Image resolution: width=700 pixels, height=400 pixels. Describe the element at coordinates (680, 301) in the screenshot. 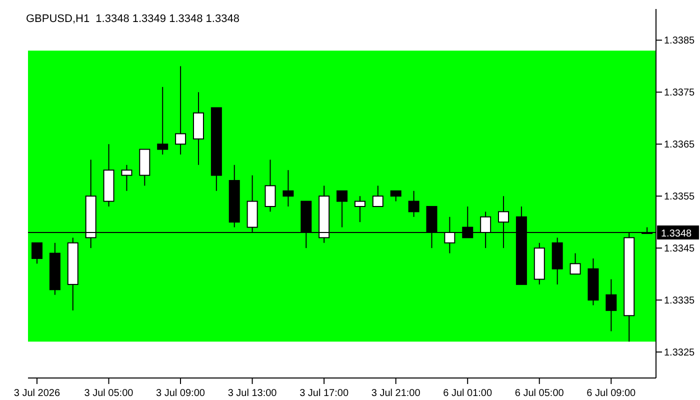

I see `y-tick-label: 1.3335` at that location.